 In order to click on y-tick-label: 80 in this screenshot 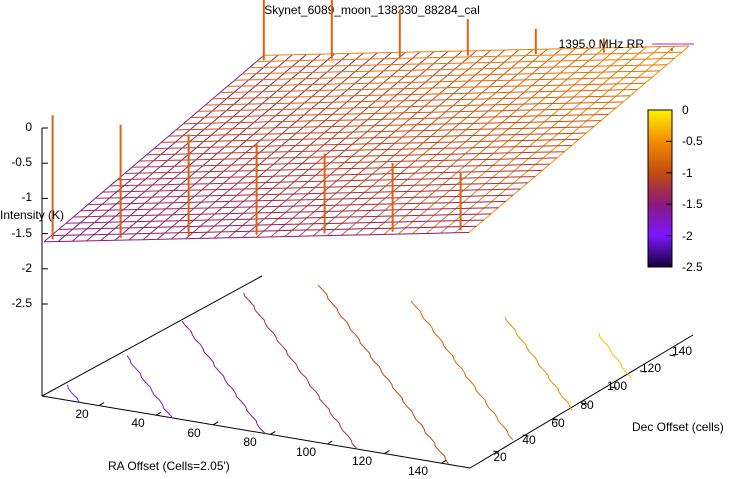, I will do `click(587, 405)`.